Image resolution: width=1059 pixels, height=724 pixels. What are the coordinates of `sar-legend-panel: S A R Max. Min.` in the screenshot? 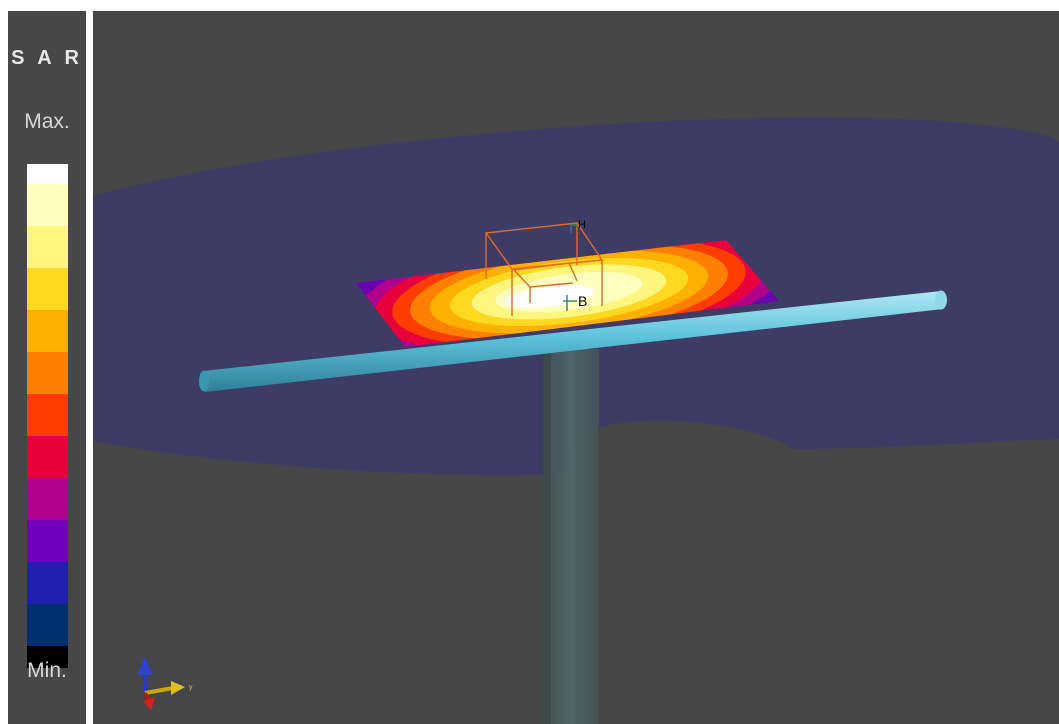 It's located at (47, 367).